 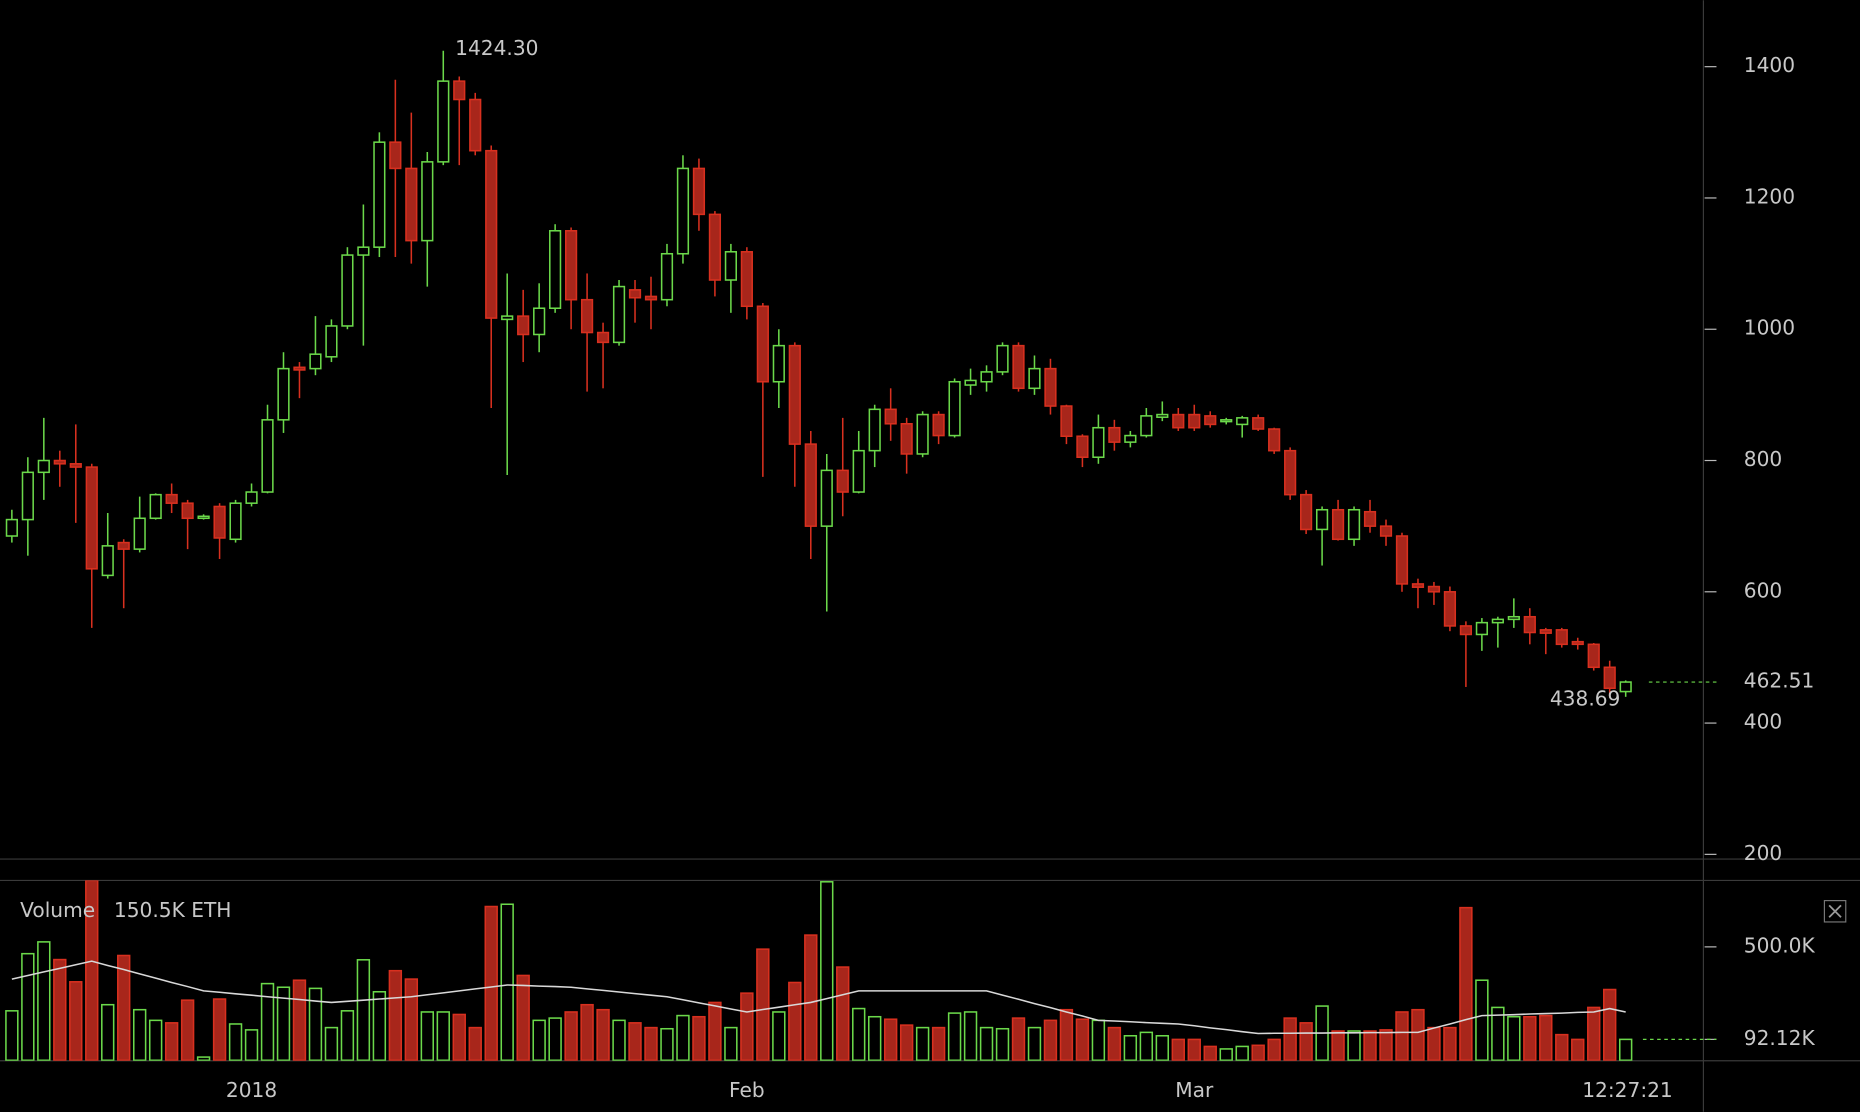 I want to click on close-icon, so click(x=1835, y=911).